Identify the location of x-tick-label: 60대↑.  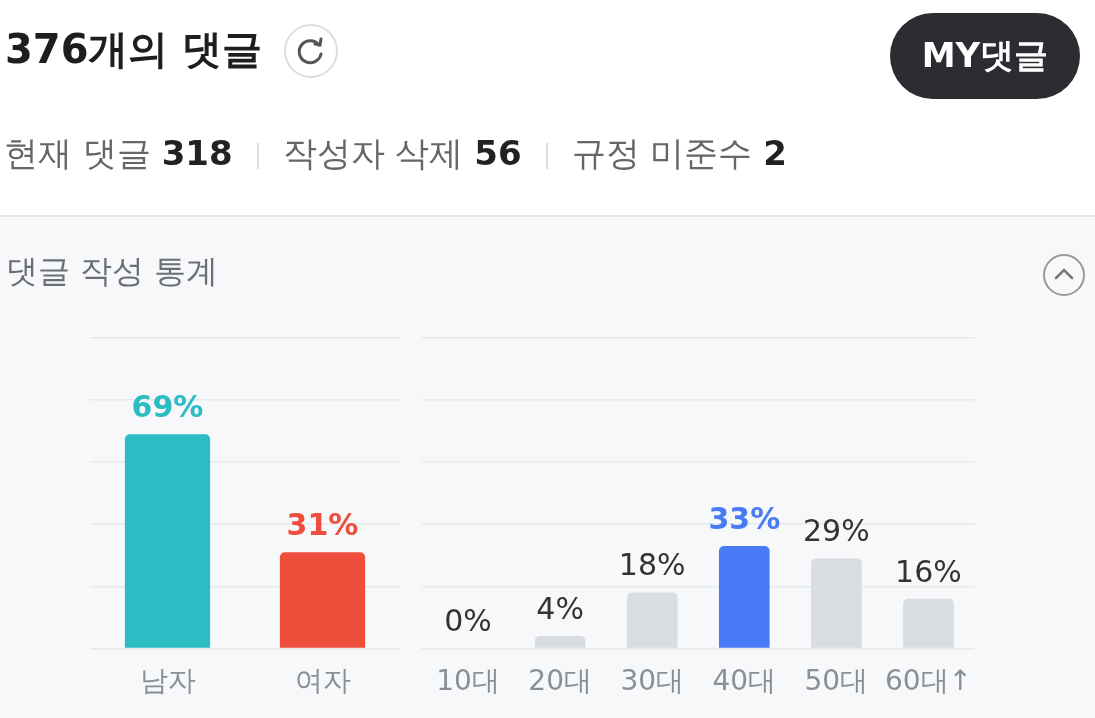
(928, 681).